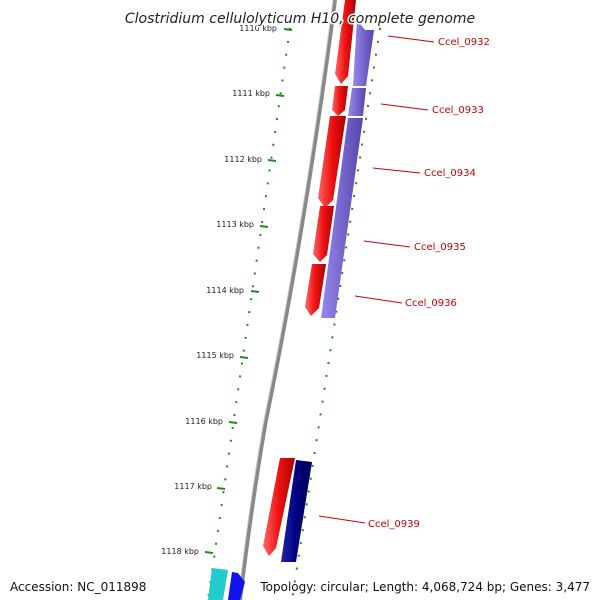  Describe the element at coordinates (464, 42) in the screenshot. I see `gene-label-ccel-0932: Ccel_0932` at that location.